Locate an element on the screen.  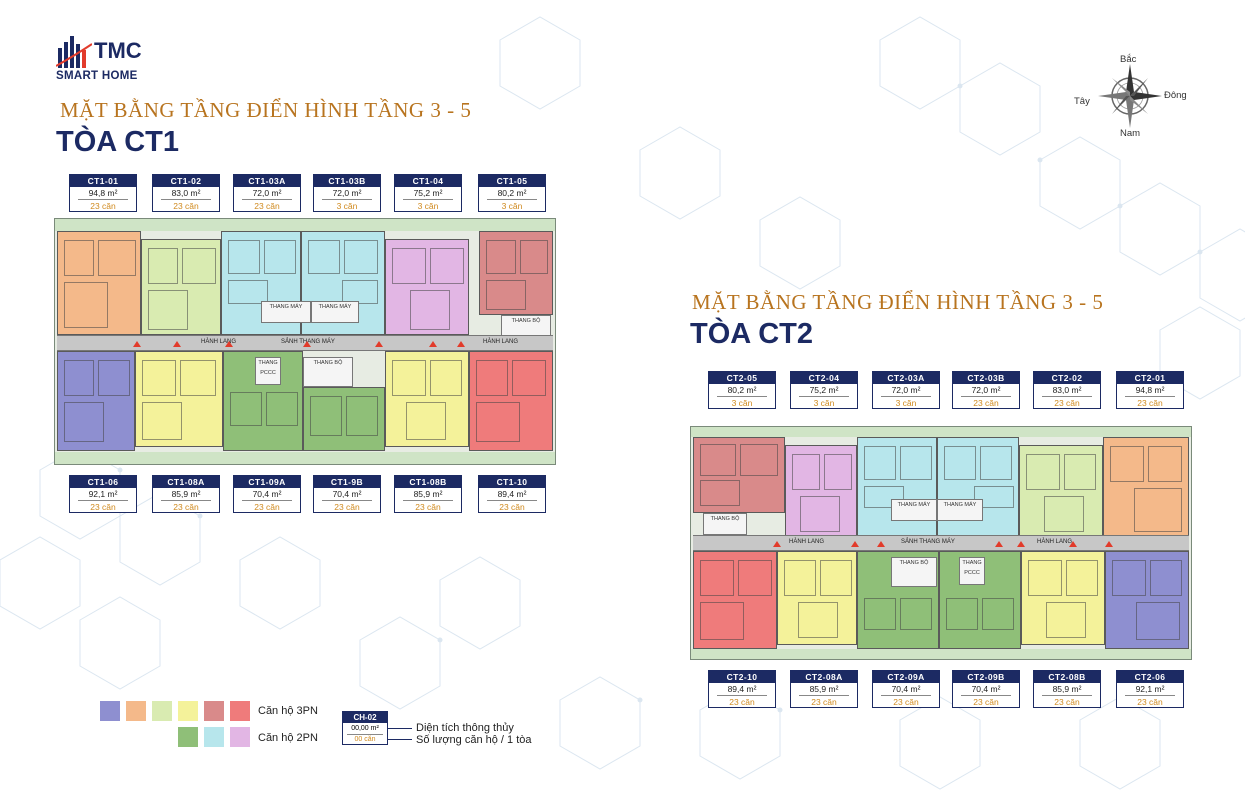
unit-count: 00 căn is located at coordinates (365, 739).